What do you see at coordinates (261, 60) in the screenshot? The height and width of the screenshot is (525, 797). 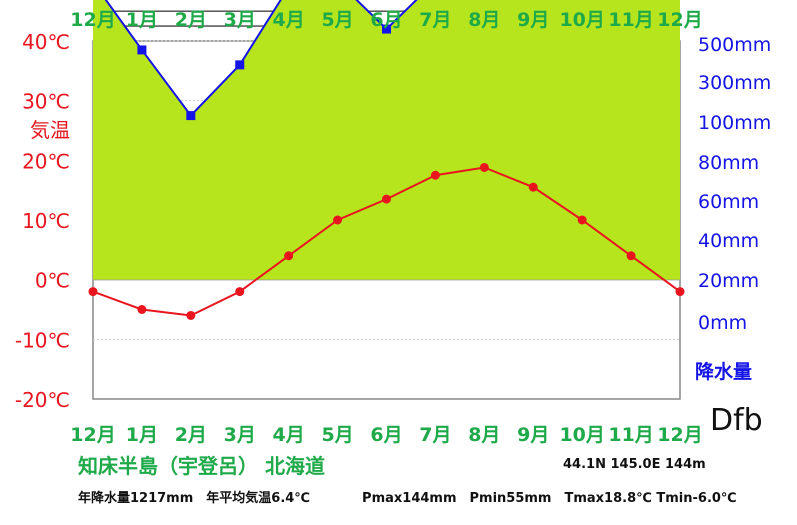 I see `precipitation-series` at bounding box center [261, 60].